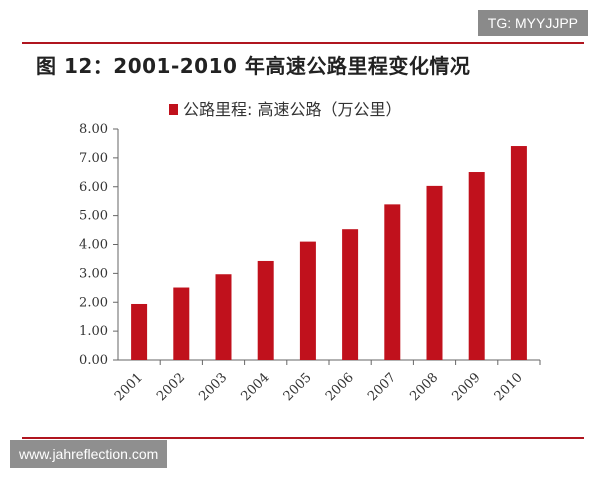  I want to click on x-tick-label: 2003, so click(213, 387).